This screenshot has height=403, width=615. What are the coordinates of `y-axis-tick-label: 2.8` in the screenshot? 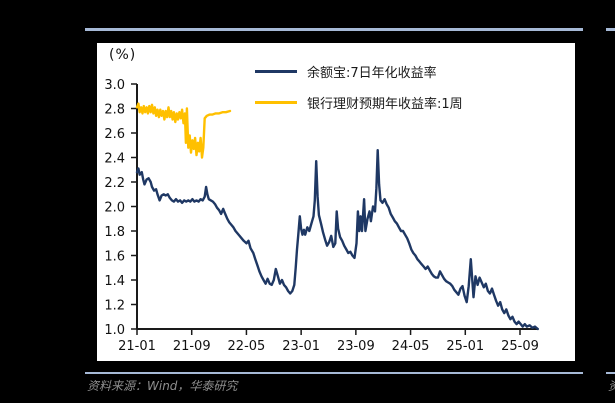 It's located at (114, 110).